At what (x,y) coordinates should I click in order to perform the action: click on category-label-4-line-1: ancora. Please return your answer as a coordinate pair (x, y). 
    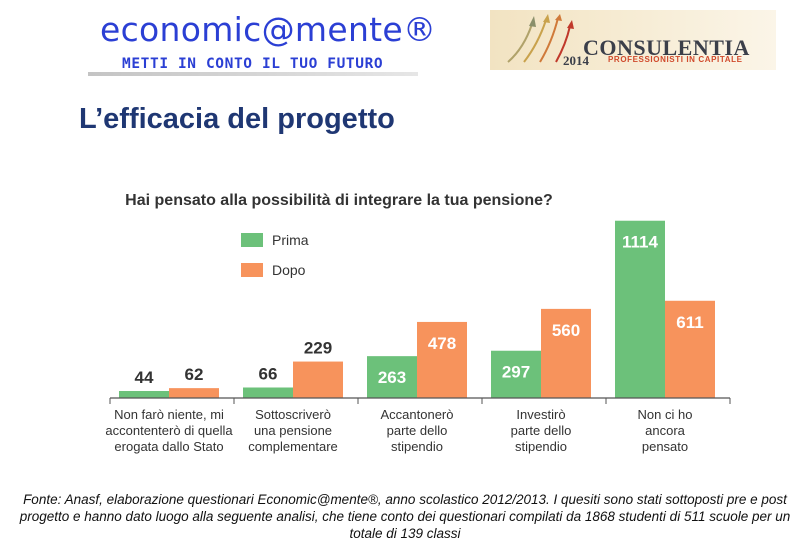
    Looking at the image, I should click on (665, 430).